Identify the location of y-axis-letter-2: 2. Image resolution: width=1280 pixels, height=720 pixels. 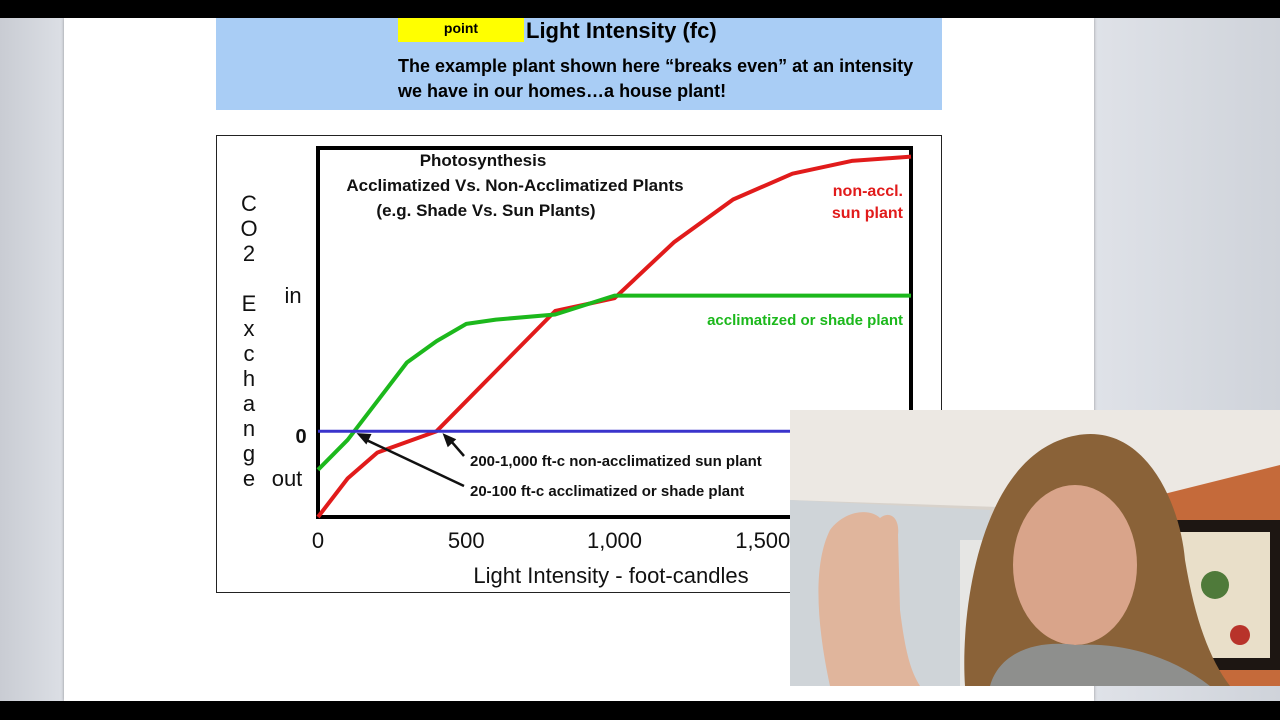
(249, 253).